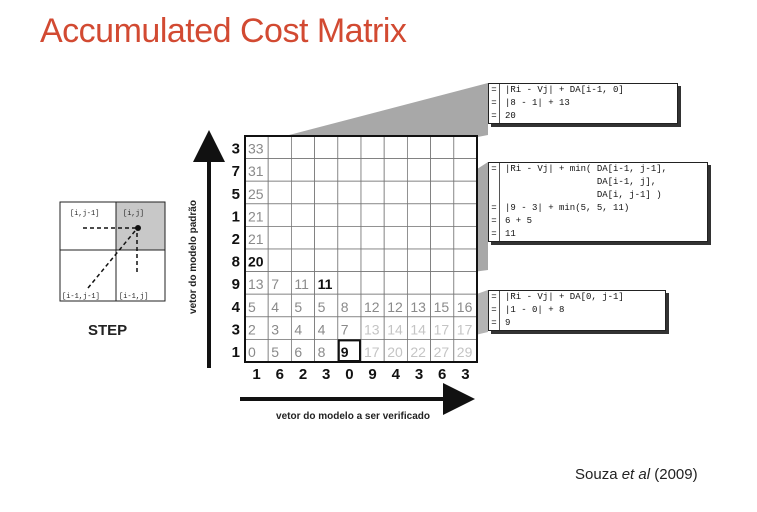 The width and height of the screenshot is (757, 512). What do you see at coordinates (84, 214) in the screenshot?
I see `step-cell-top-left: [i,j-1]` at bounding box center [84, 214].